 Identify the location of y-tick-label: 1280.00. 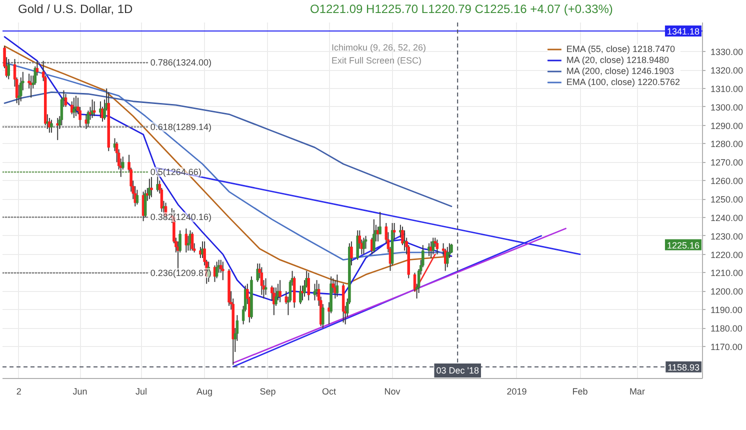
(727, 144).